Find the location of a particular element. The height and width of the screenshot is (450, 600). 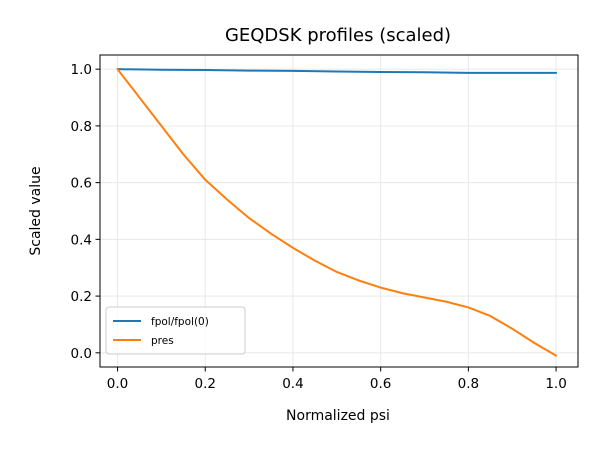

x-axis-label: Normalized psi is located at coordinates (338, 416).